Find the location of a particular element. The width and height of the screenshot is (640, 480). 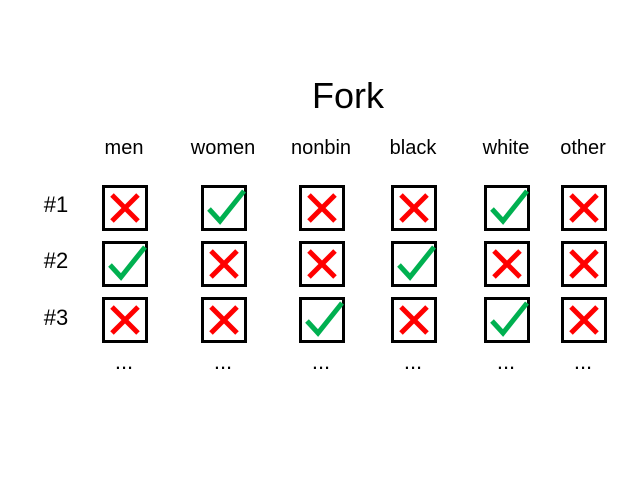

cell-row3-white is located at coordinates (507, 320).